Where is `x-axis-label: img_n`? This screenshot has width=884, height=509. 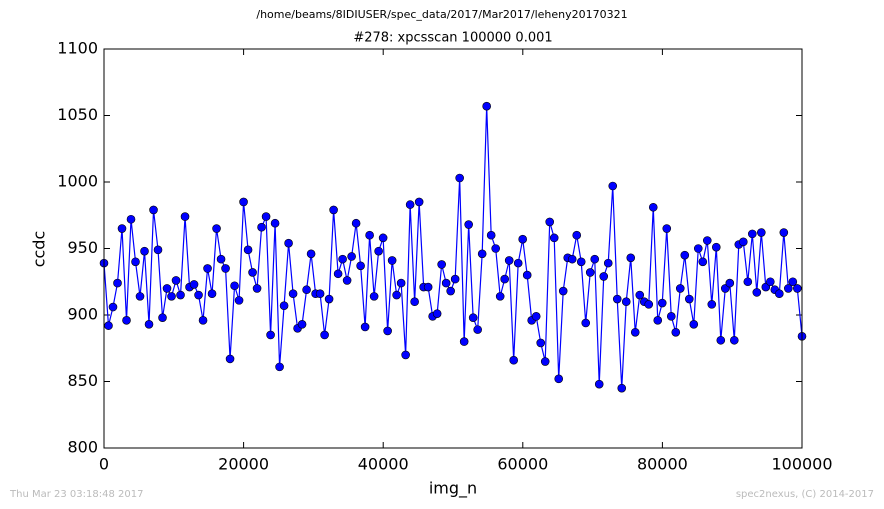 x-axis-label: img_n is located at coordinates (453, 489).